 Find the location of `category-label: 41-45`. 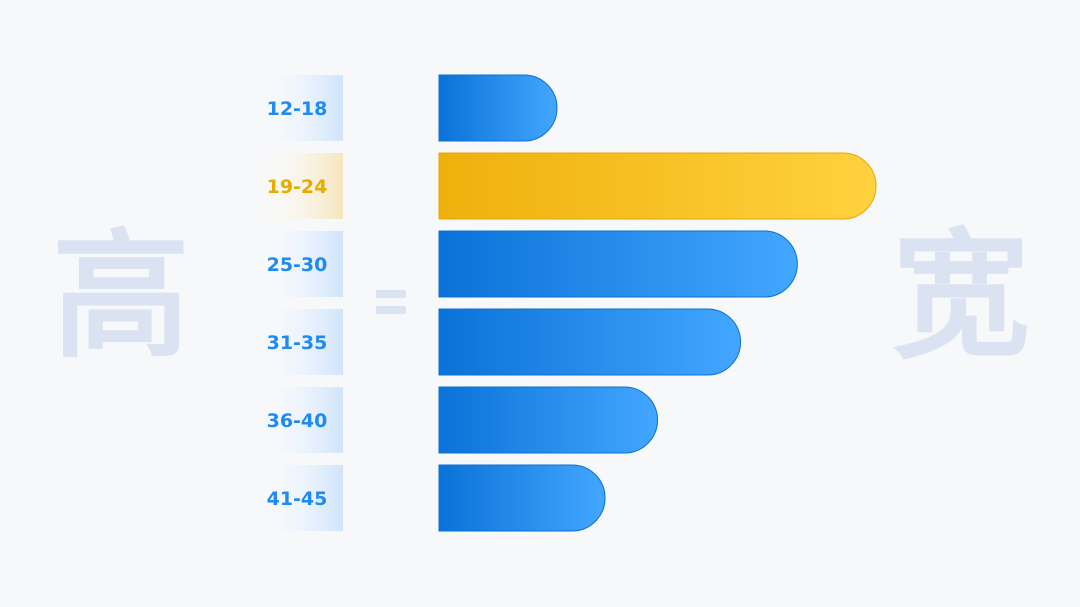

category-label: 41-45 is located at coordinates (297, 499).